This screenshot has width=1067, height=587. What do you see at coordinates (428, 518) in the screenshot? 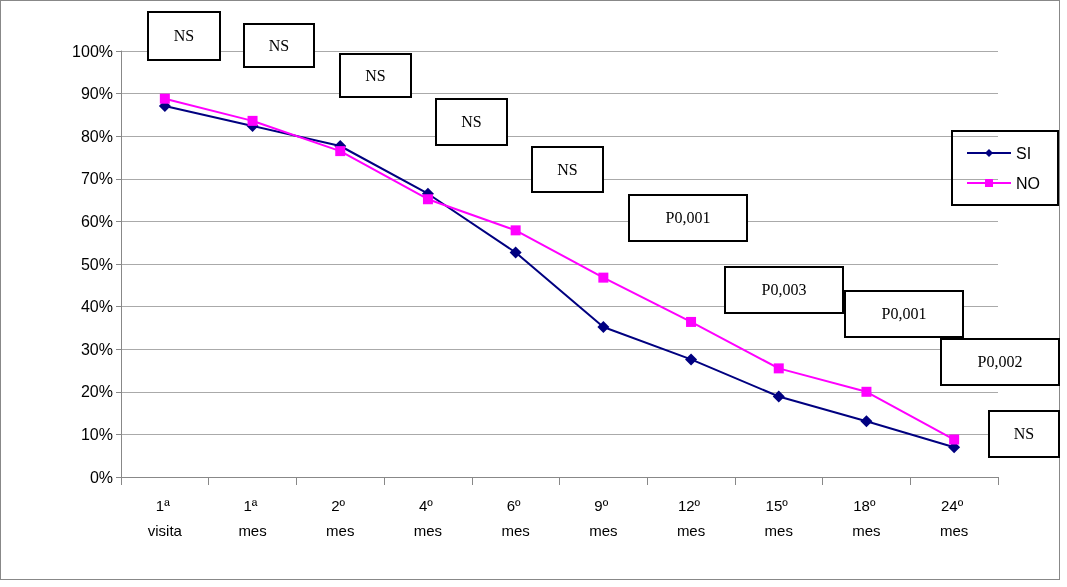
I see `x-tick-label: 4º mes` at bounding box center [428, 518].